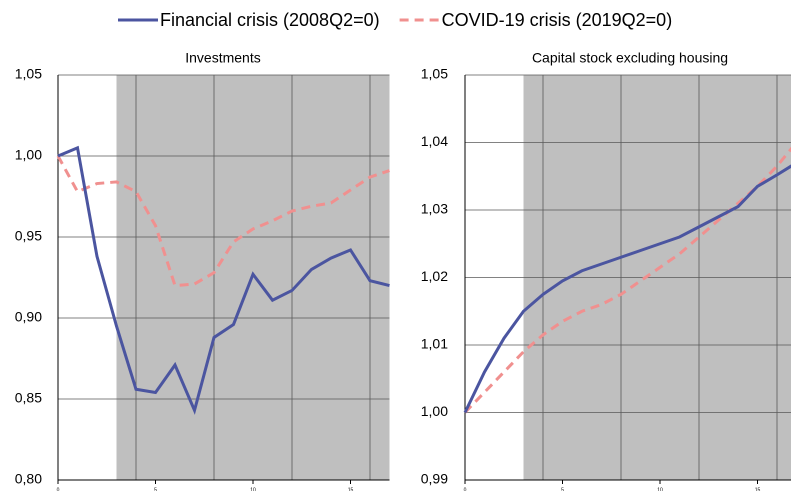  What do you see at coordinates (434, 141) in the screenshot?
I see `y-tick-label: 1,04` at bounding box center [434, 141].